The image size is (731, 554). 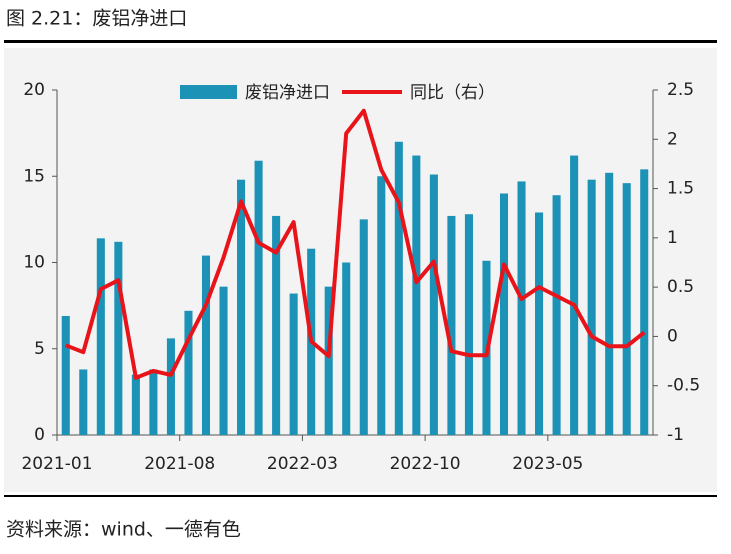 What do you see at coordinates (680, 287) in the screenshot?
I see `y2-tick-label: 0.5` at bounding box center [680, 287].